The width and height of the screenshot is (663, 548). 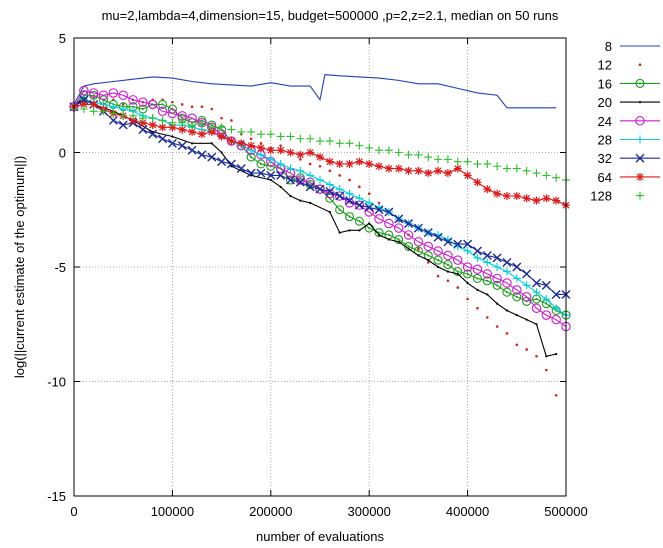 What do you see at coordinates (601, 196) in the screenshot?
I see `legend-label: 128` at bounding box center [601, 196].